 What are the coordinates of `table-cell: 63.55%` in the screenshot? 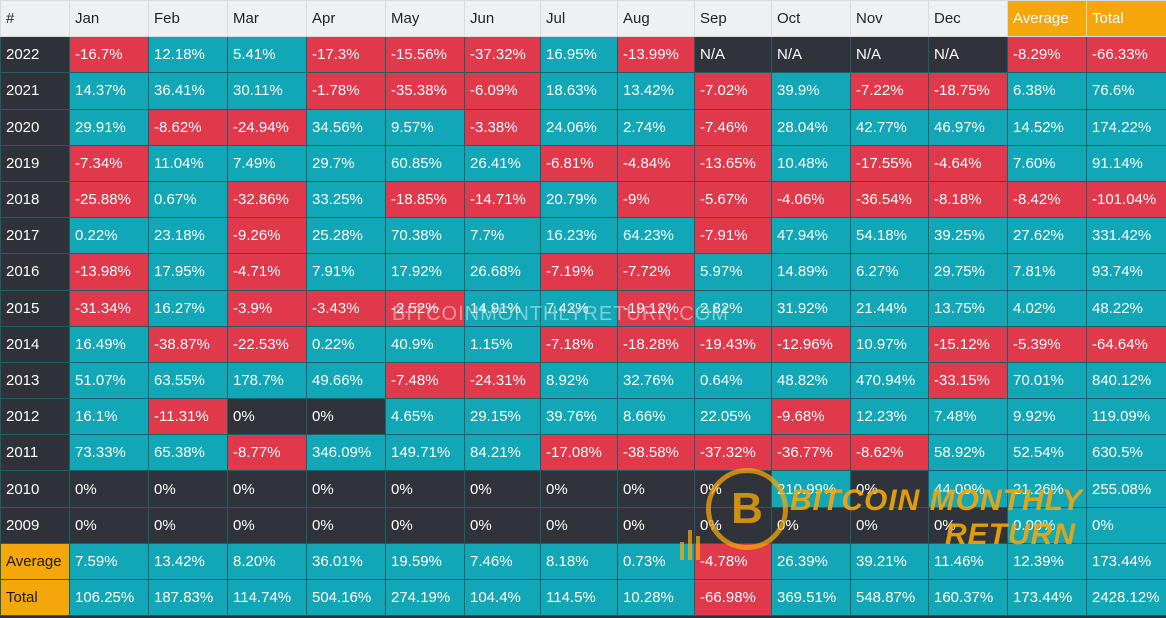 It's located at (188, 380).